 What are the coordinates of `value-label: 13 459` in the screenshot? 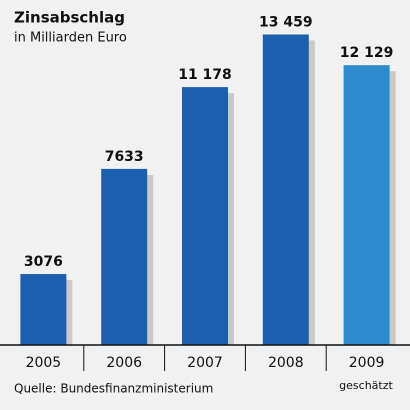 It's located at (286, 22).